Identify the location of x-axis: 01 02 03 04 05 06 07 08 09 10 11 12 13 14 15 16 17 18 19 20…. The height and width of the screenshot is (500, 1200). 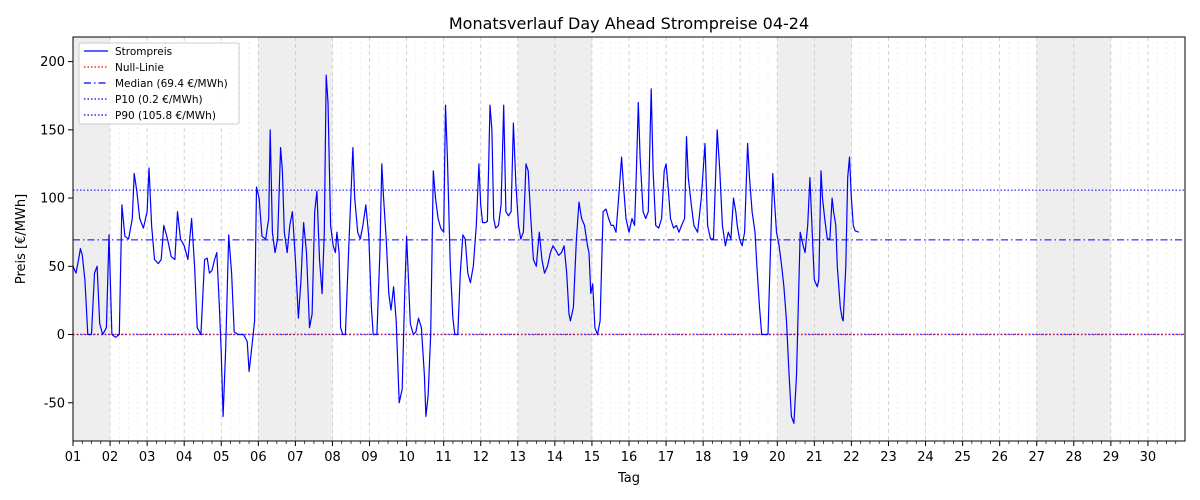
(621, 453).